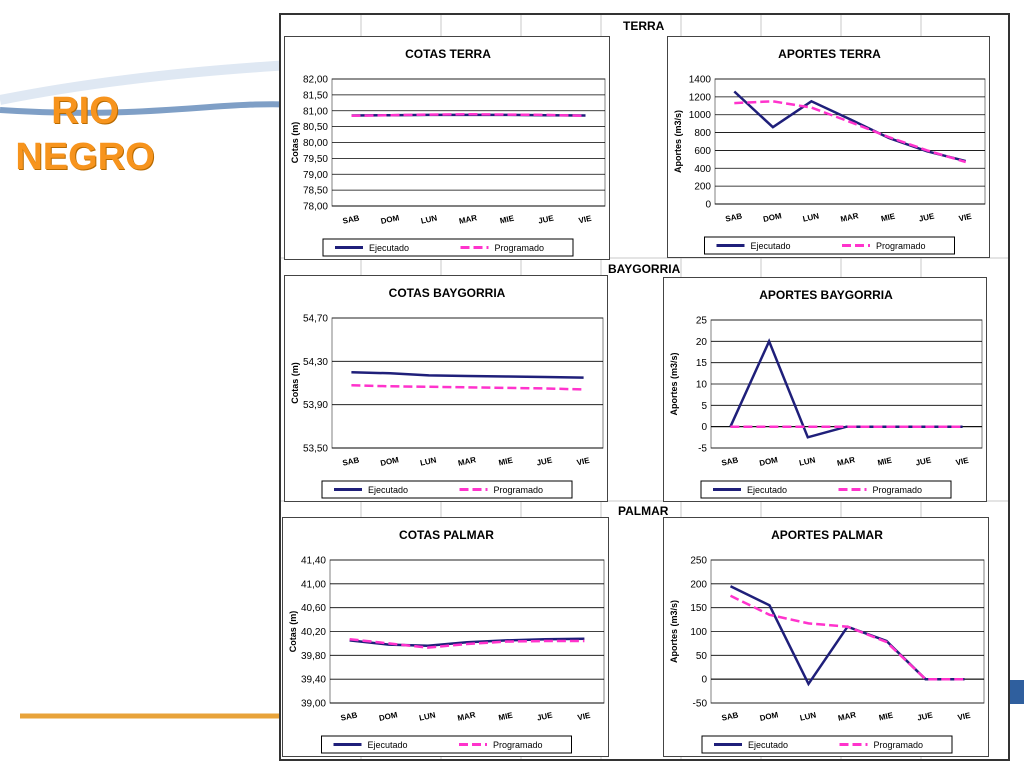 The height and width of the screenshot is (768, 1024). I want to click on plot-area, so click(850, 141).